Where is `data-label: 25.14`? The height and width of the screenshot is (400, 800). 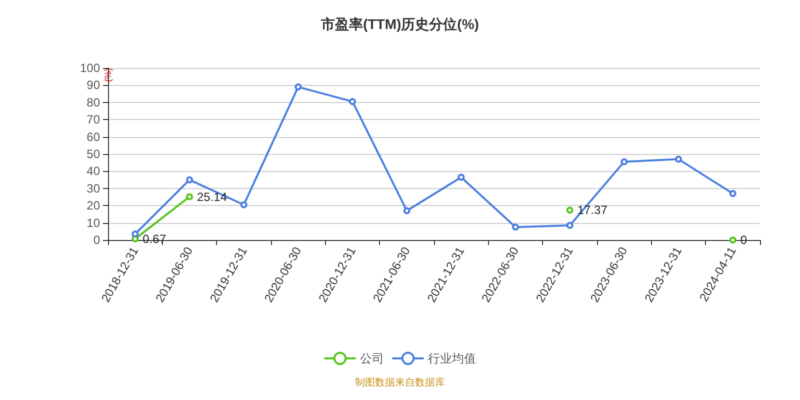 data-label: 25.14 is located at coordinates (212, 197).